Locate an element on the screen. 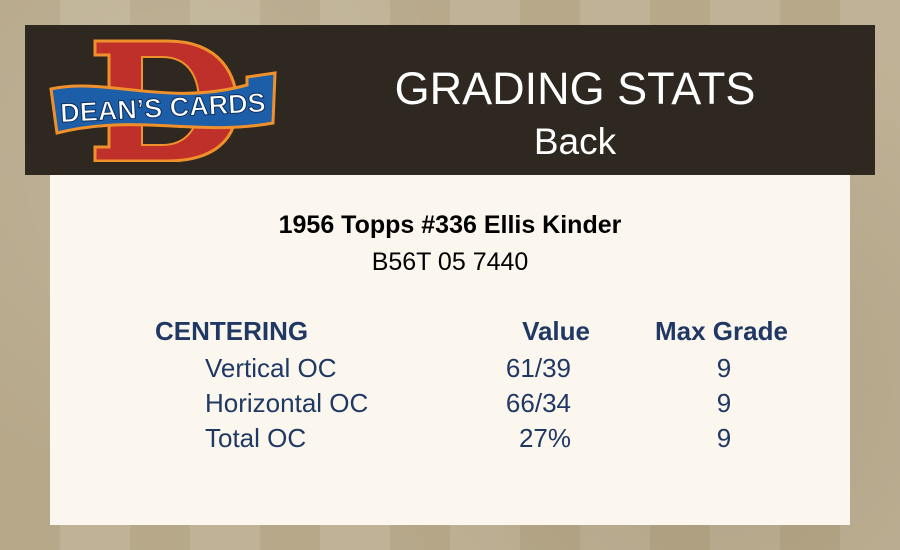 This screenshot has height=550, width=900. row-label: Horizontal OC is located at coordinates (287, 403).